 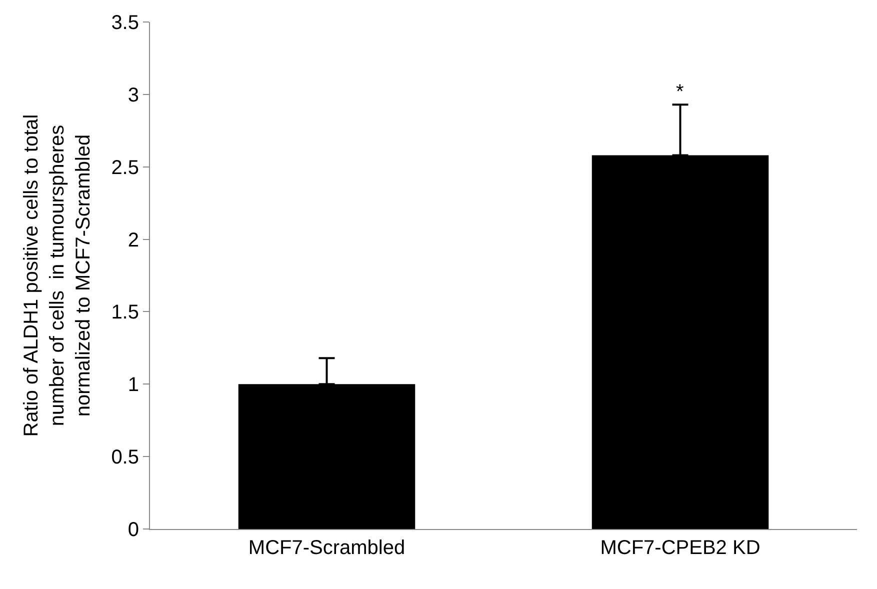 I want to click on y-tick-label: 1, so click(x=133, y=385).